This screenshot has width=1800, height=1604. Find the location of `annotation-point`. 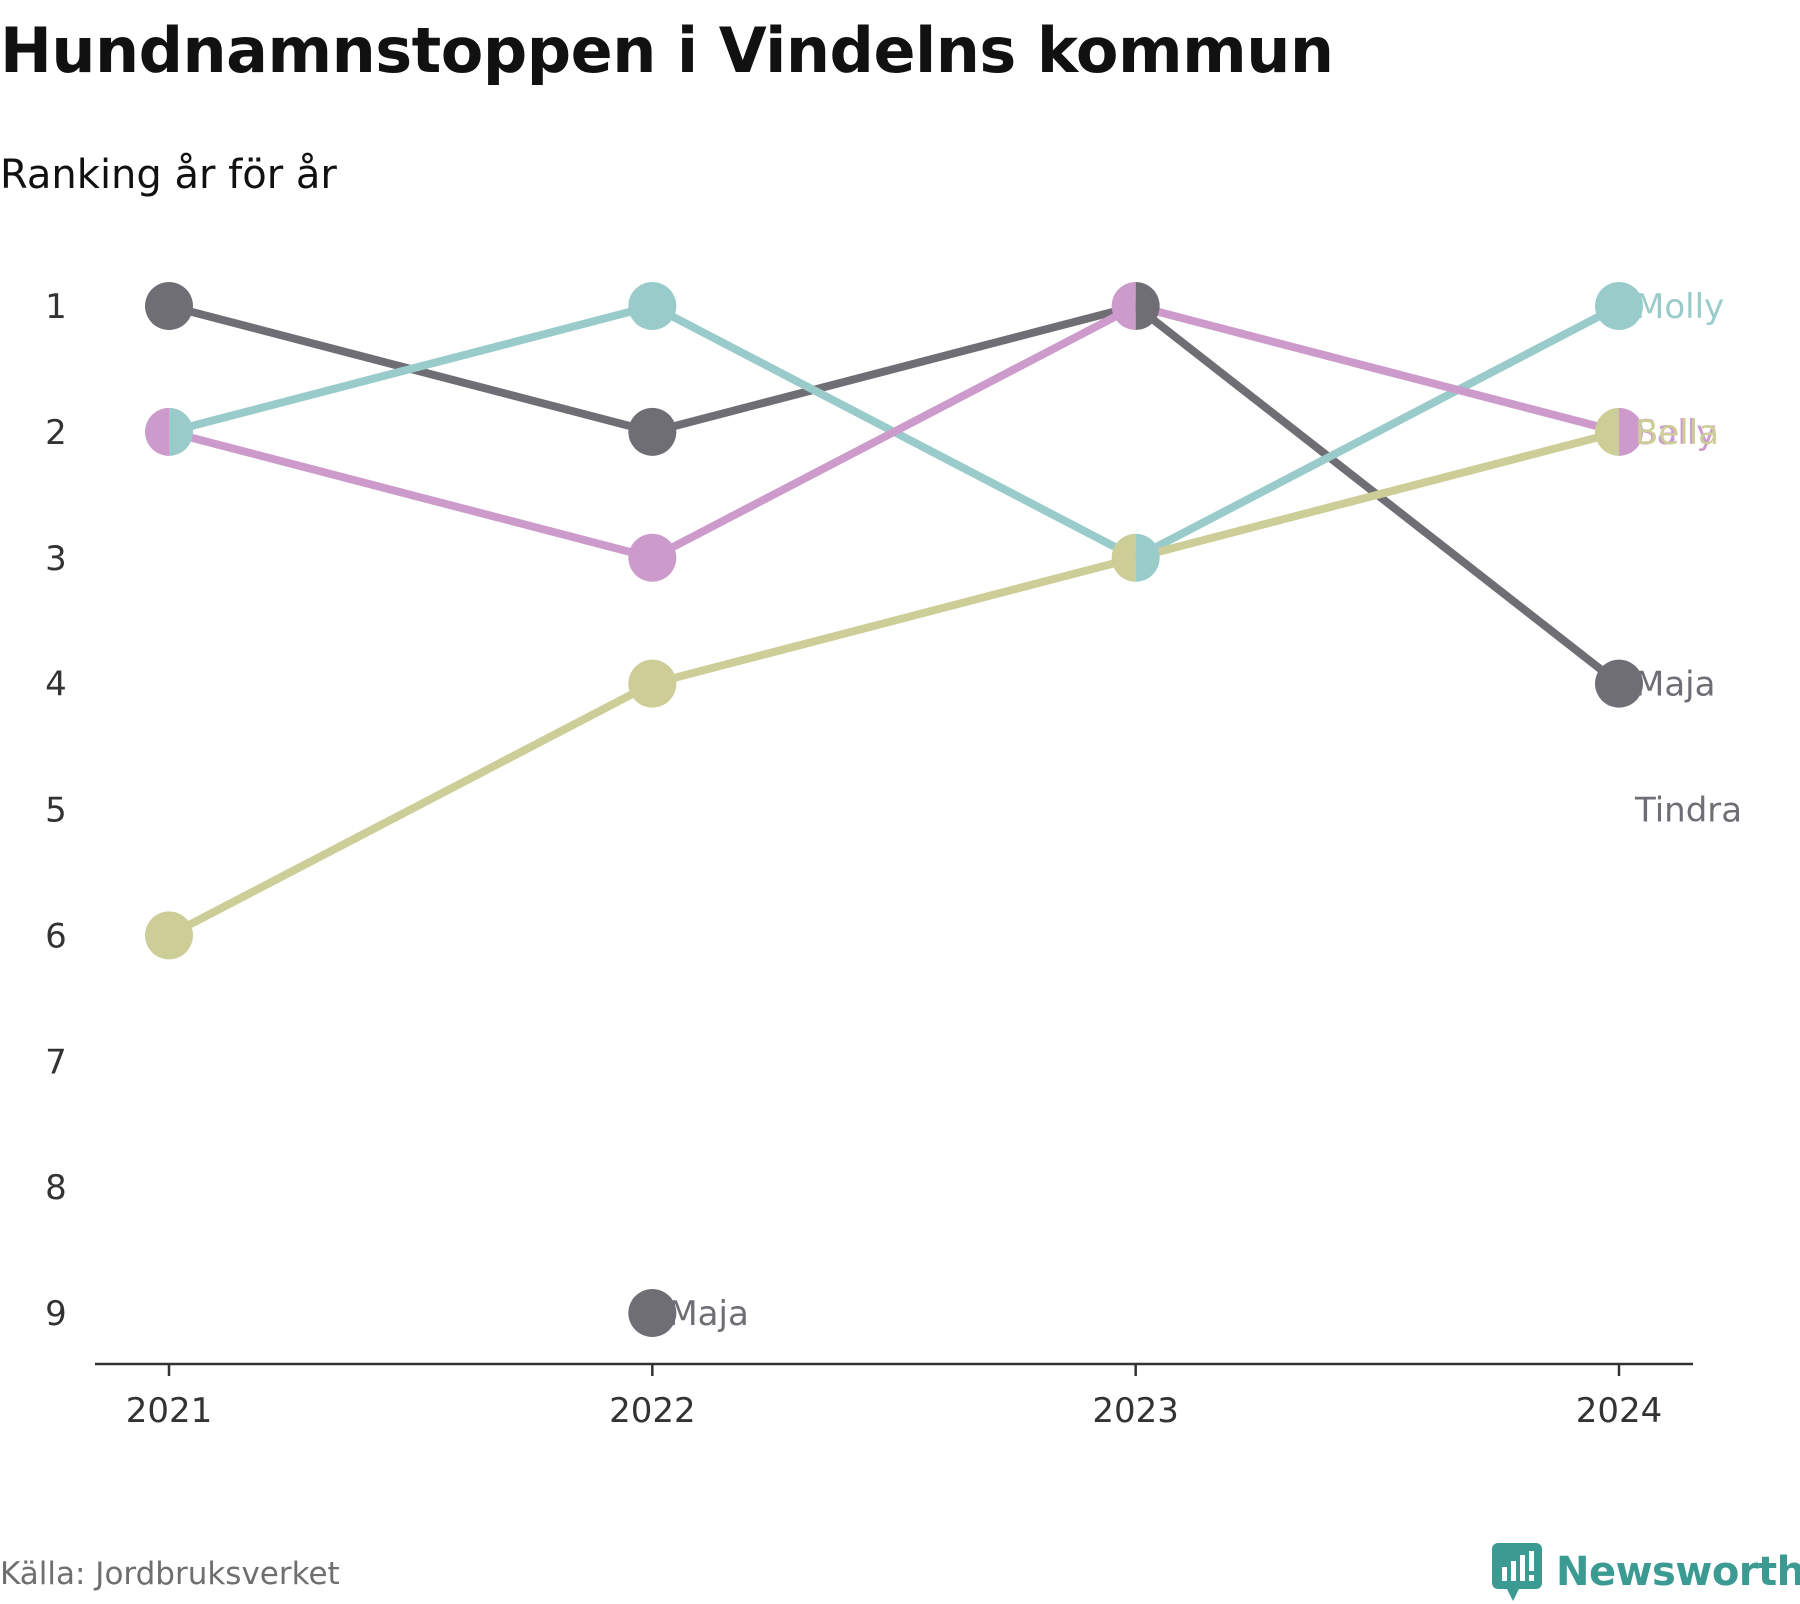

annotation-point is located at coordinates (652, 1313).